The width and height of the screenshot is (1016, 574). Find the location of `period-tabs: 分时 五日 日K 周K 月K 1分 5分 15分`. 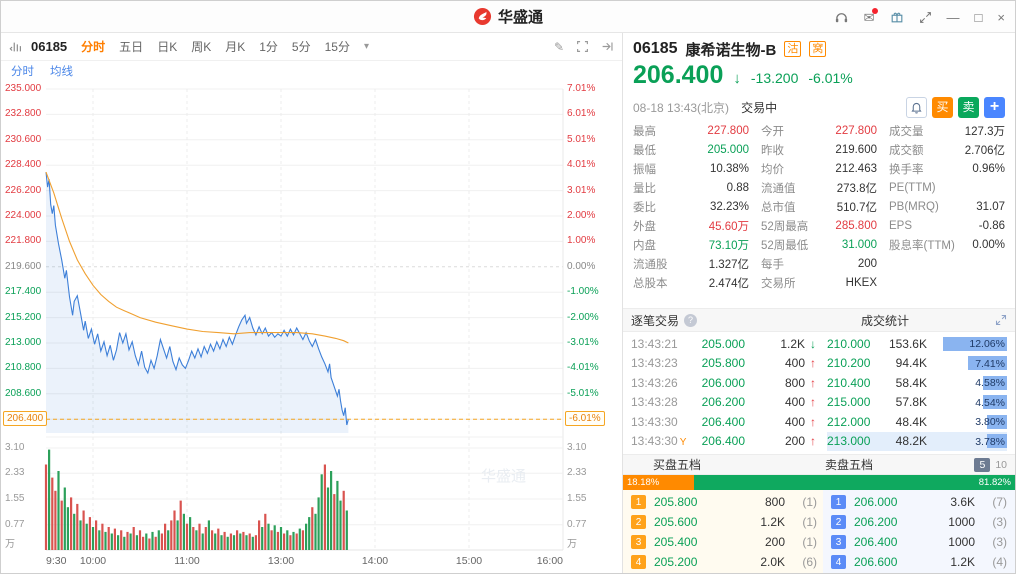

period-tabs: 分时 五日 日K 周K 月K 1分 5分 15分 is located at coordinates (215, 46).